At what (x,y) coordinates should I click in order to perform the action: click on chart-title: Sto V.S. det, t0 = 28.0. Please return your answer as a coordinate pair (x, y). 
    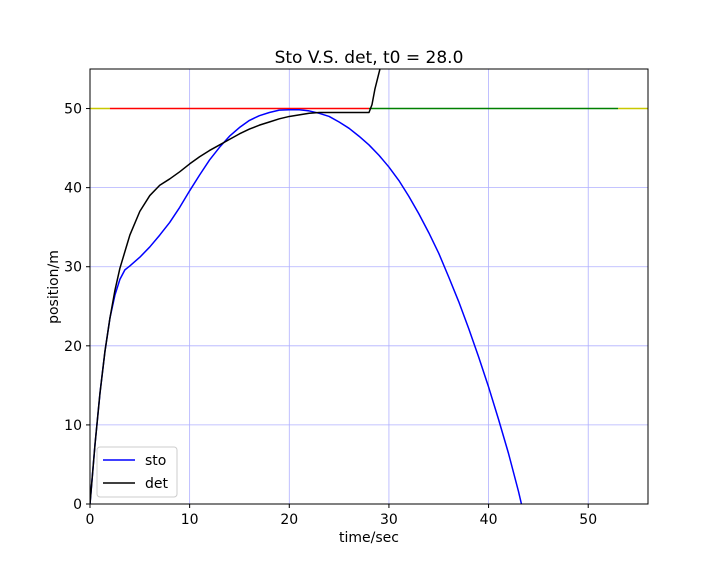
    Looking at the image, I should click on (369, 58).